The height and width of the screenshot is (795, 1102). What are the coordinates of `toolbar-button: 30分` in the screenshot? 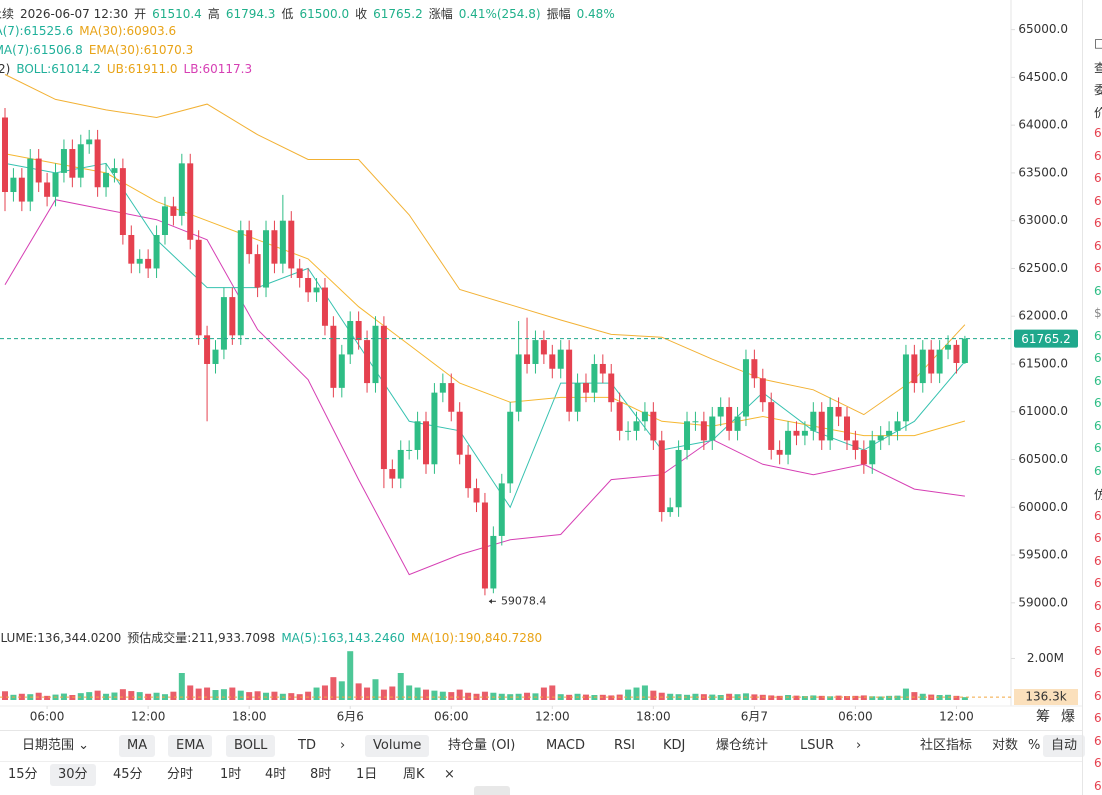 It's located at (73, 775).